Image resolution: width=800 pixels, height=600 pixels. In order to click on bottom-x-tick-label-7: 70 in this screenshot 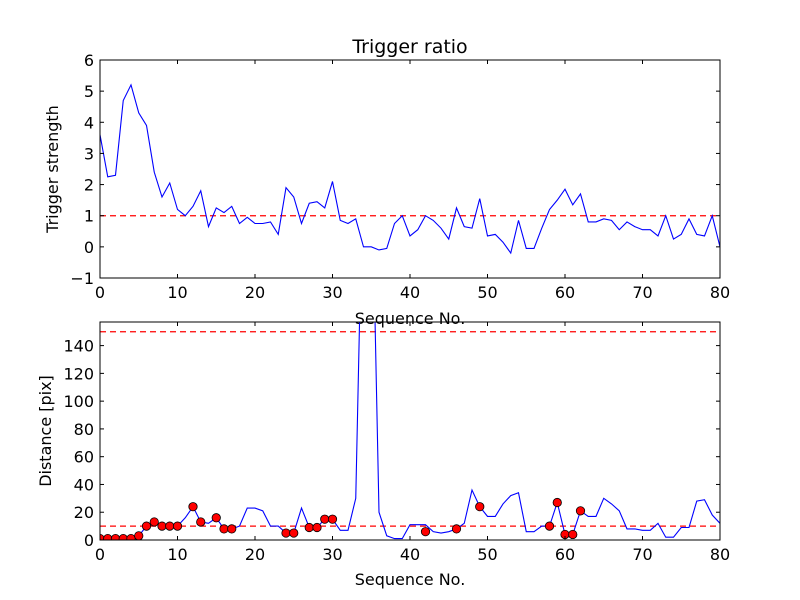, I will do `click(642, 554)`.